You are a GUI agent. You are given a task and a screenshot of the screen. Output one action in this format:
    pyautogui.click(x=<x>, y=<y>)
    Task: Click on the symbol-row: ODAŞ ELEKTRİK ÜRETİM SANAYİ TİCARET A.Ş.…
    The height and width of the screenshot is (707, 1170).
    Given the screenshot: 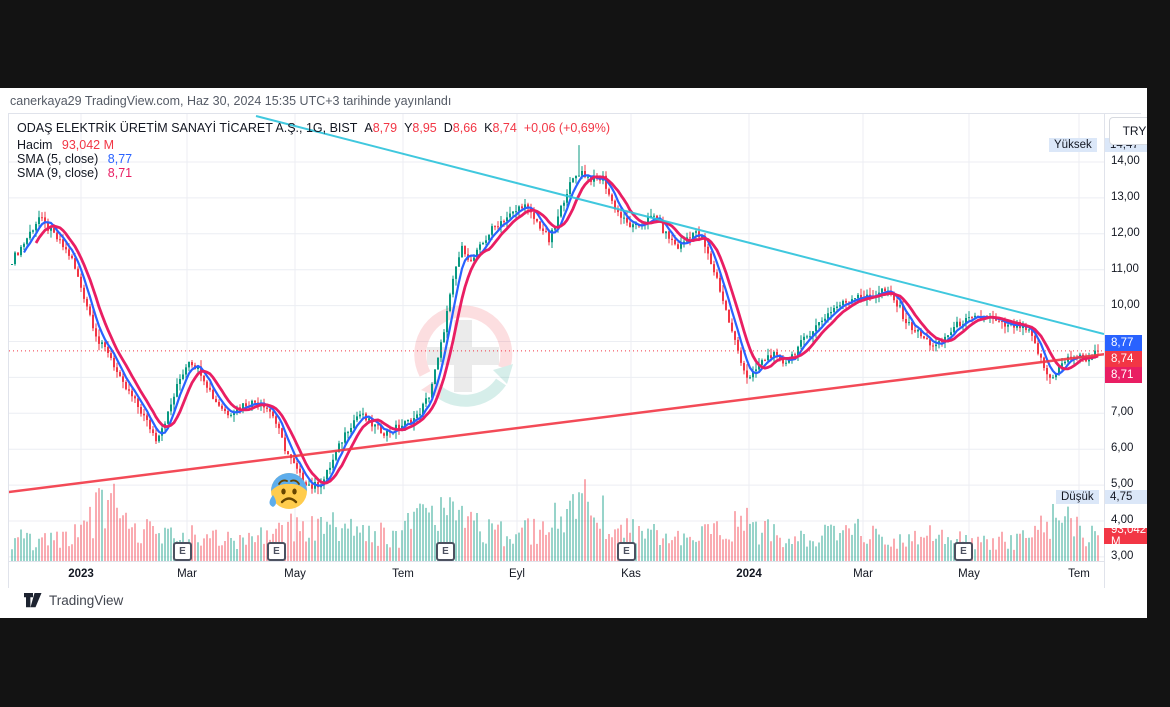 What is the action you would take?
    pyautogui.click(x=313, y=128)
    